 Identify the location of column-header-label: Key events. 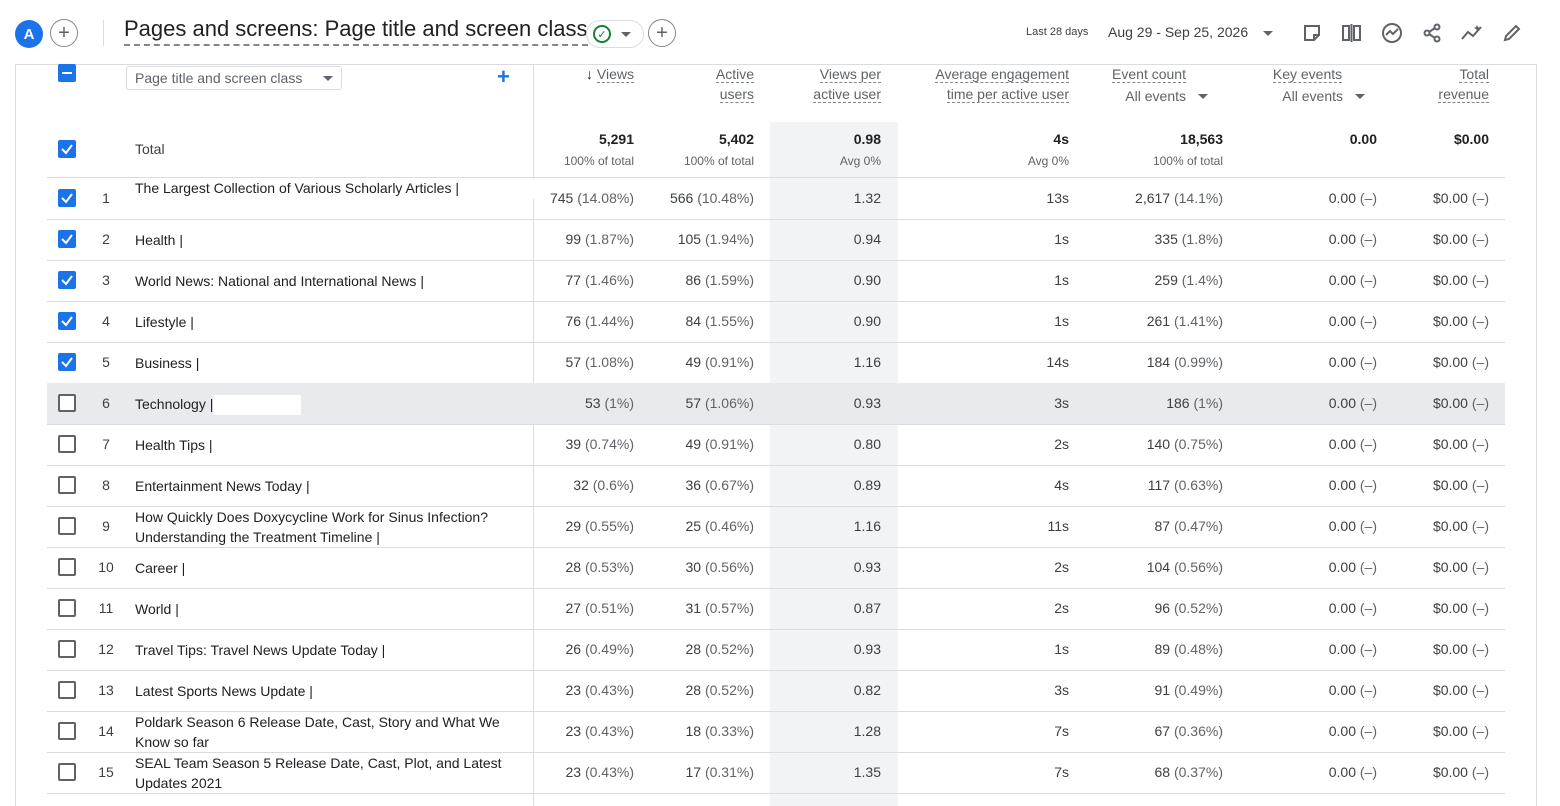
(1307, 74).